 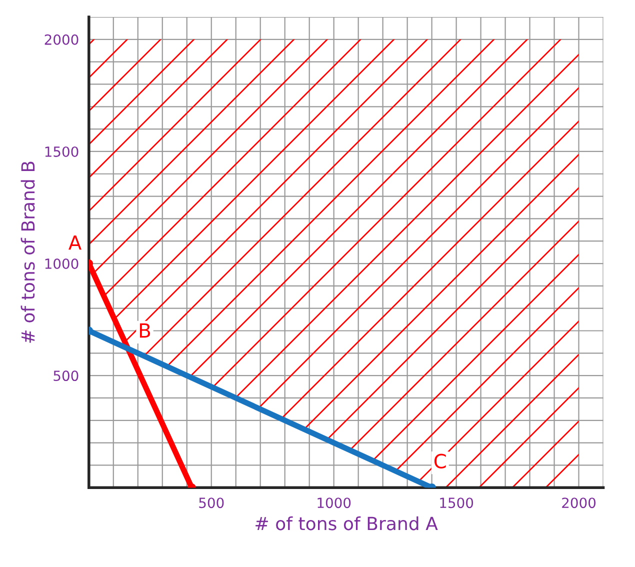 I want to click on y-axis-title: # of tons of Brand B, so click(x=27, y=252).